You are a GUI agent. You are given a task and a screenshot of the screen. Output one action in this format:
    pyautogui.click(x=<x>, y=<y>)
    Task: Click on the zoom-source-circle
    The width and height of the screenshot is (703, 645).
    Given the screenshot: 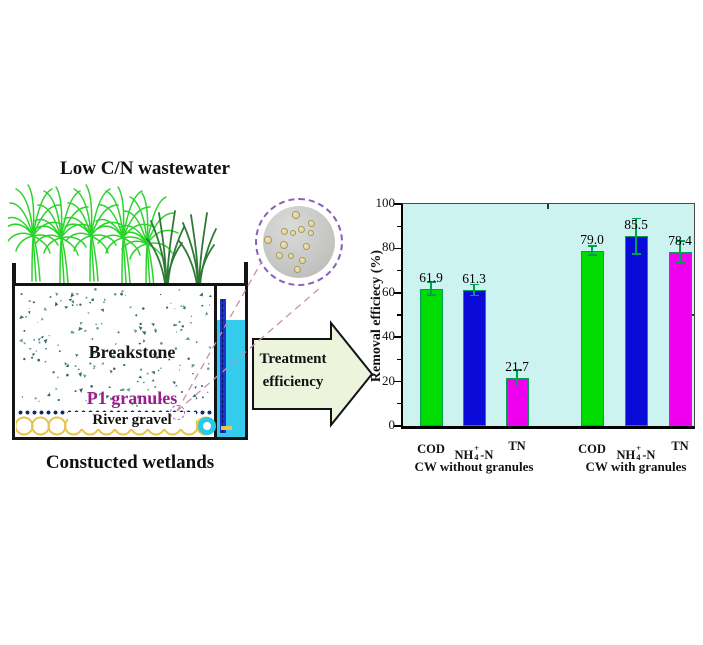 What is the action you would take?
    pyautogui.click(x=177, y=412)
    